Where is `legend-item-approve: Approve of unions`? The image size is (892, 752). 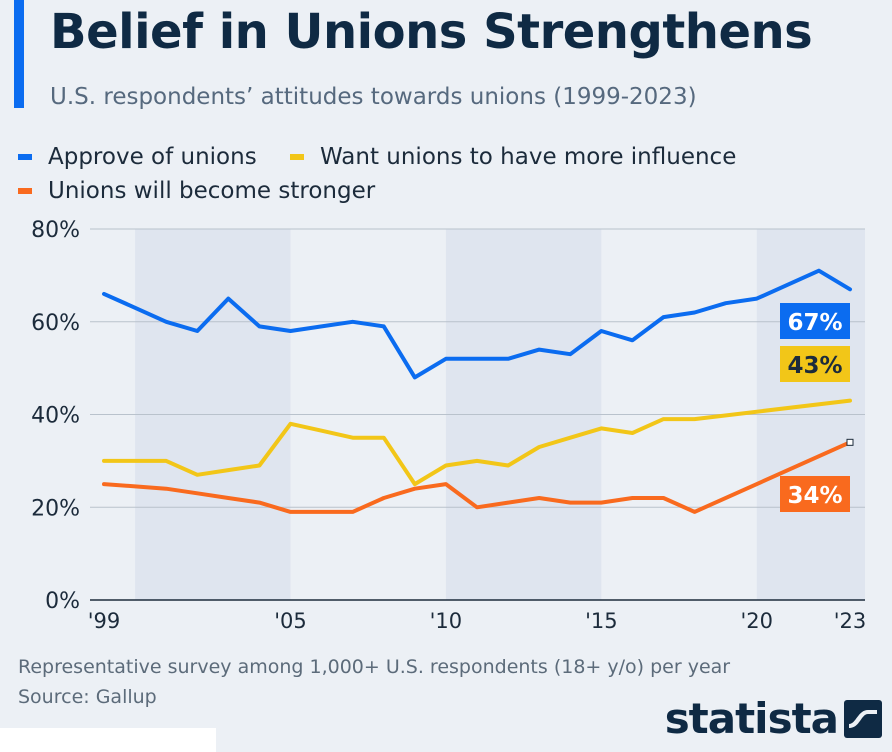
legend-item-approve: Approve of unions is located at coordinates (137, 157).